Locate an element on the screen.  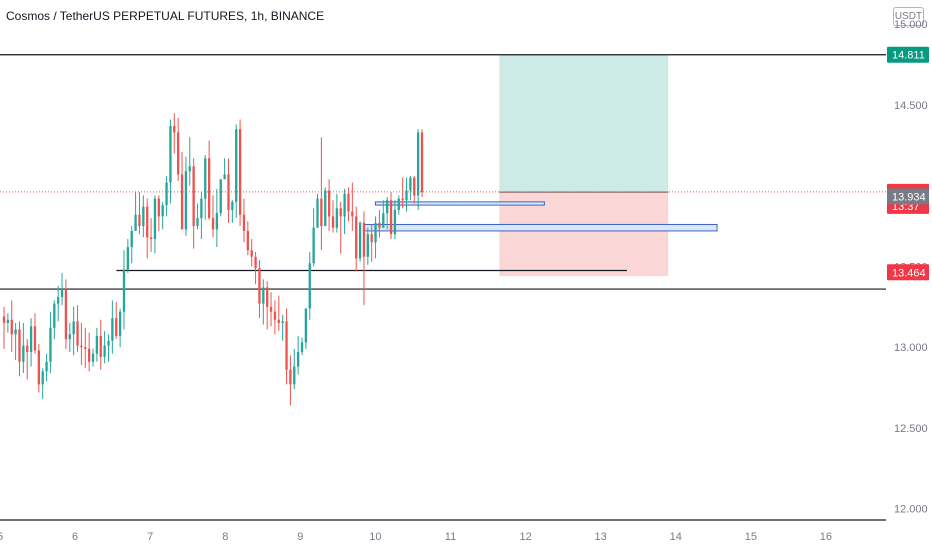
x-tick-label: 13 is located at coordinates (601, 537).